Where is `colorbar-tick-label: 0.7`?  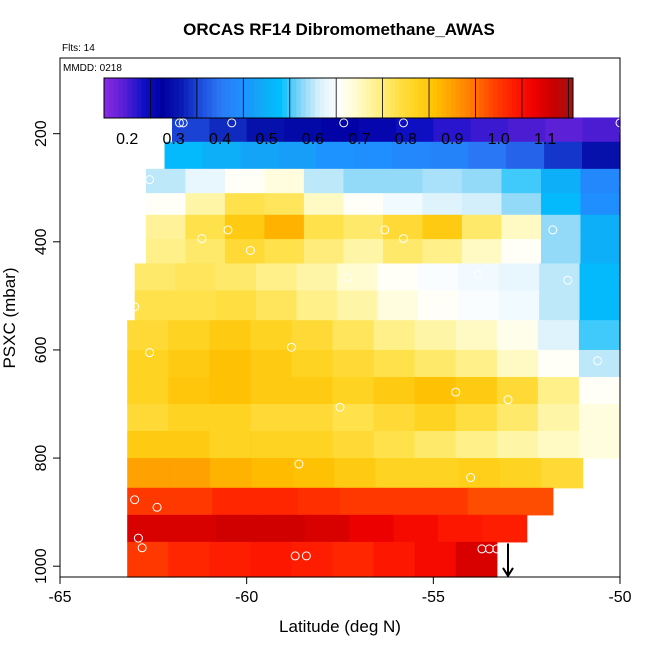
colorbar-tick-label: 0.7 is located at coordinates (359, 139).